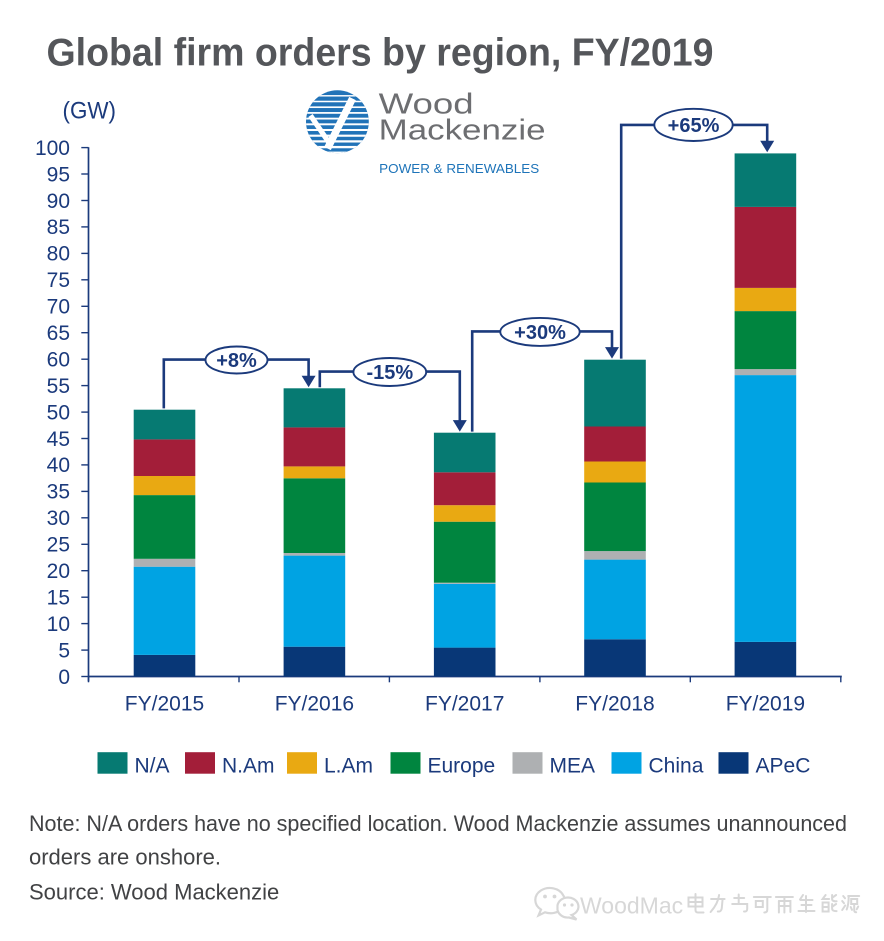  What do you see at coordinates (462, 765) in the screenshot?
I see `svg-text: Europe` at bounding box center [462, 765].